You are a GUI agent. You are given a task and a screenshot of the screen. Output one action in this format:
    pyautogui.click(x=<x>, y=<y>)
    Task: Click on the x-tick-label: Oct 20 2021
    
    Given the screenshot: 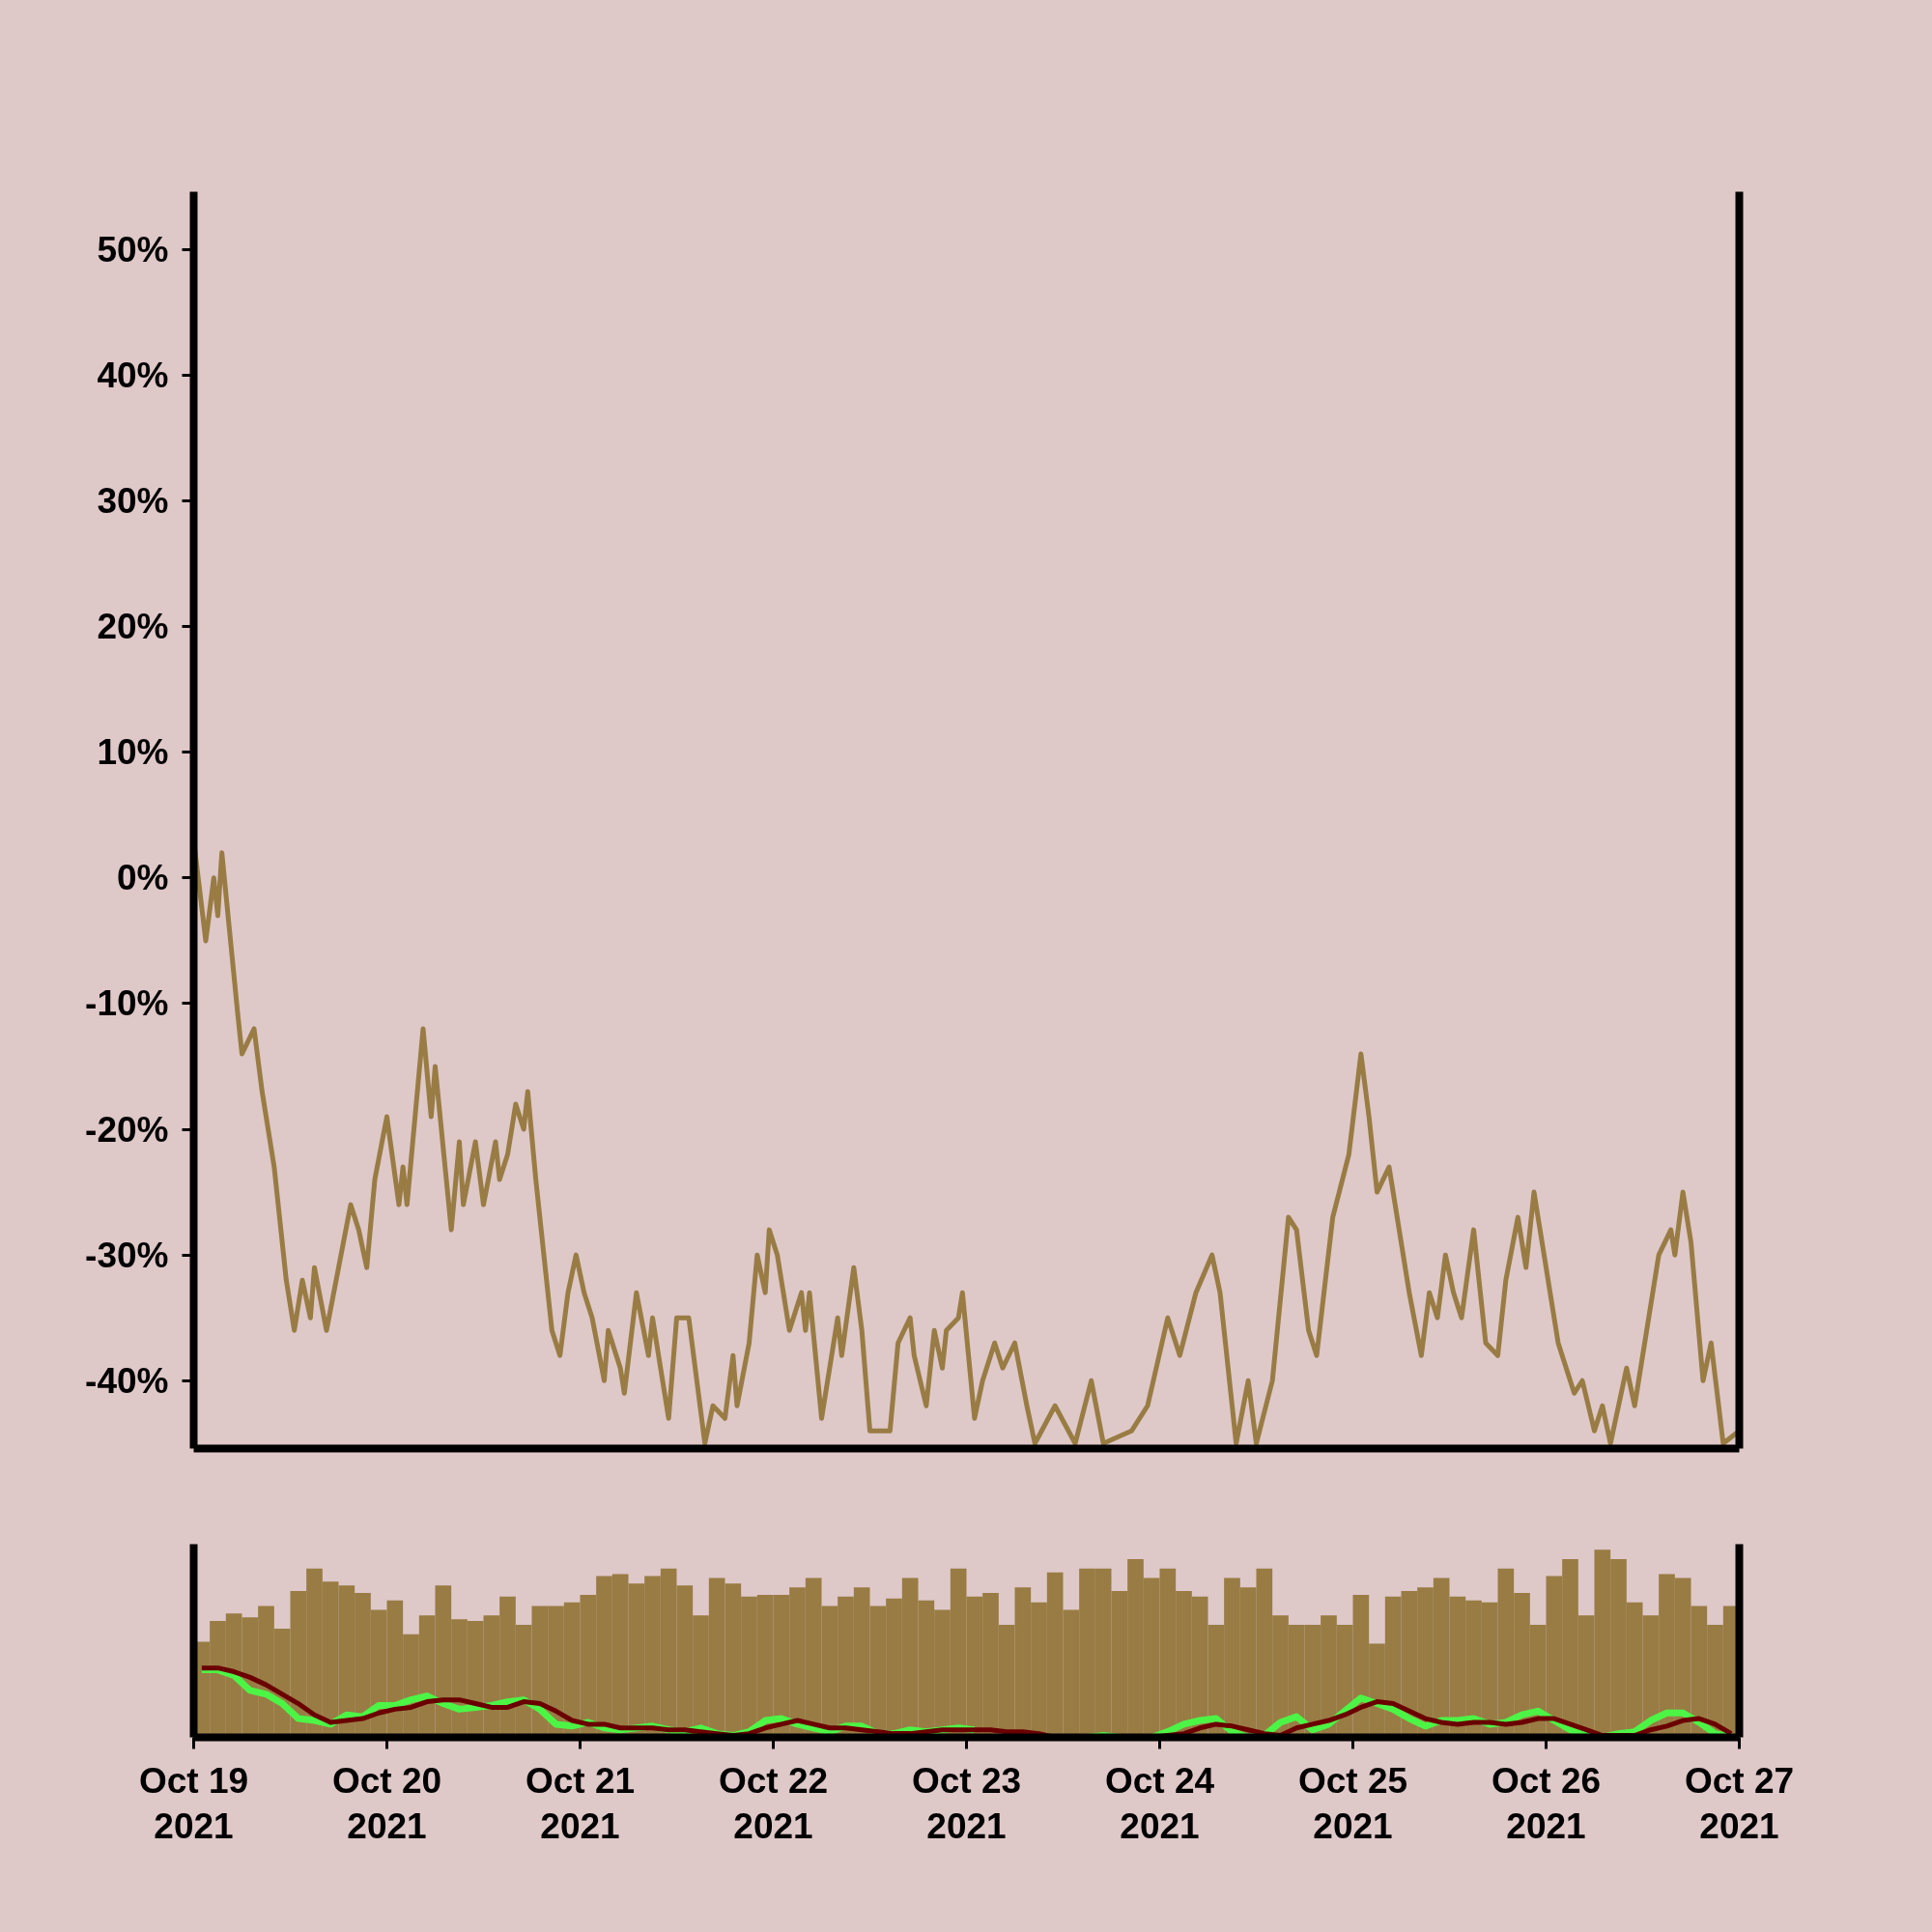 What is the action you would take?
    pyautogui.click(x=386, y=1803)
    